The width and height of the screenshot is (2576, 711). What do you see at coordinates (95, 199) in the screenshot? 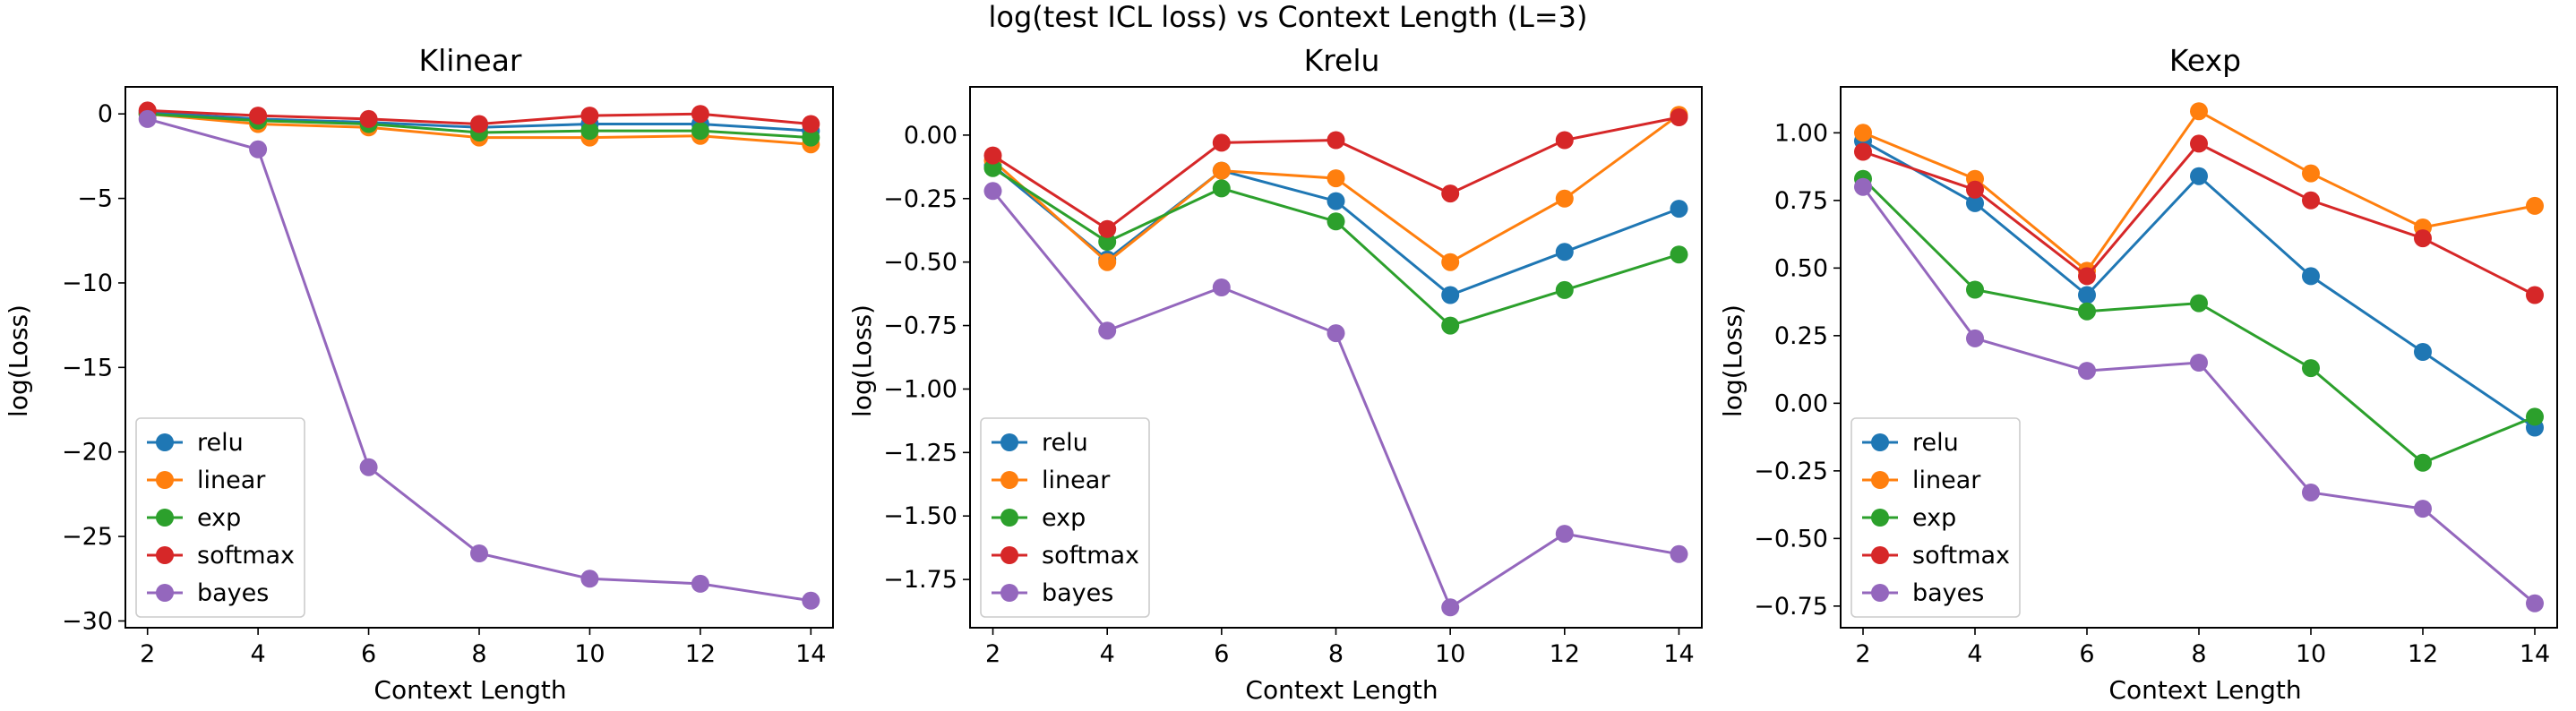
I see `y-tick-label: −5` at bounding box center [95, 199].